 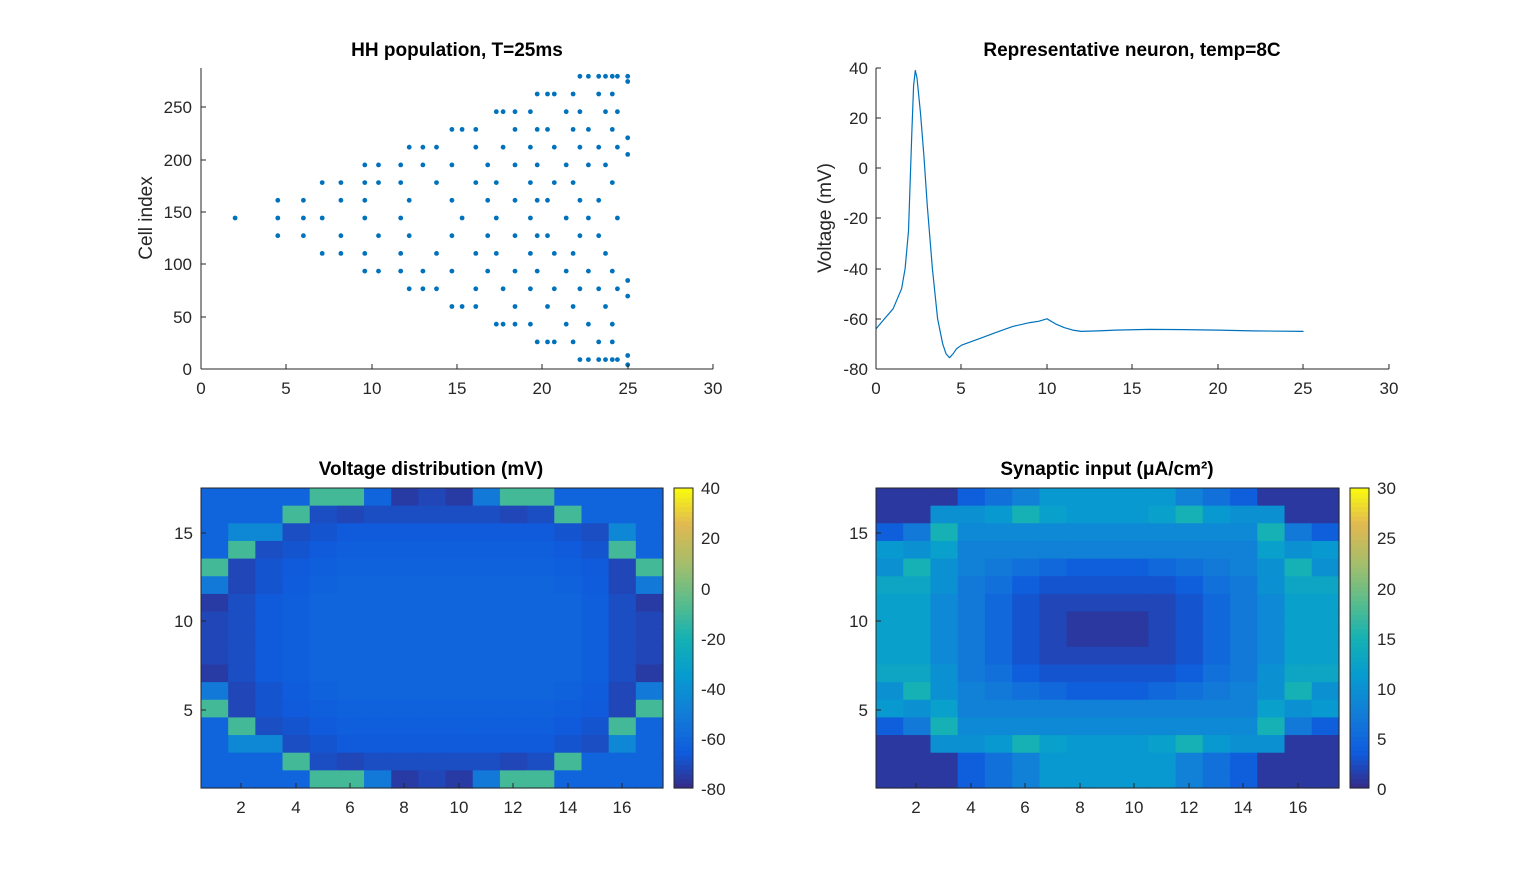 What do you see at coordinates (862, 219) in the screenshot?
I see `line-y-ticks: -80 -60 -40 -20 0 20 40` at bounding box center [862, 219].